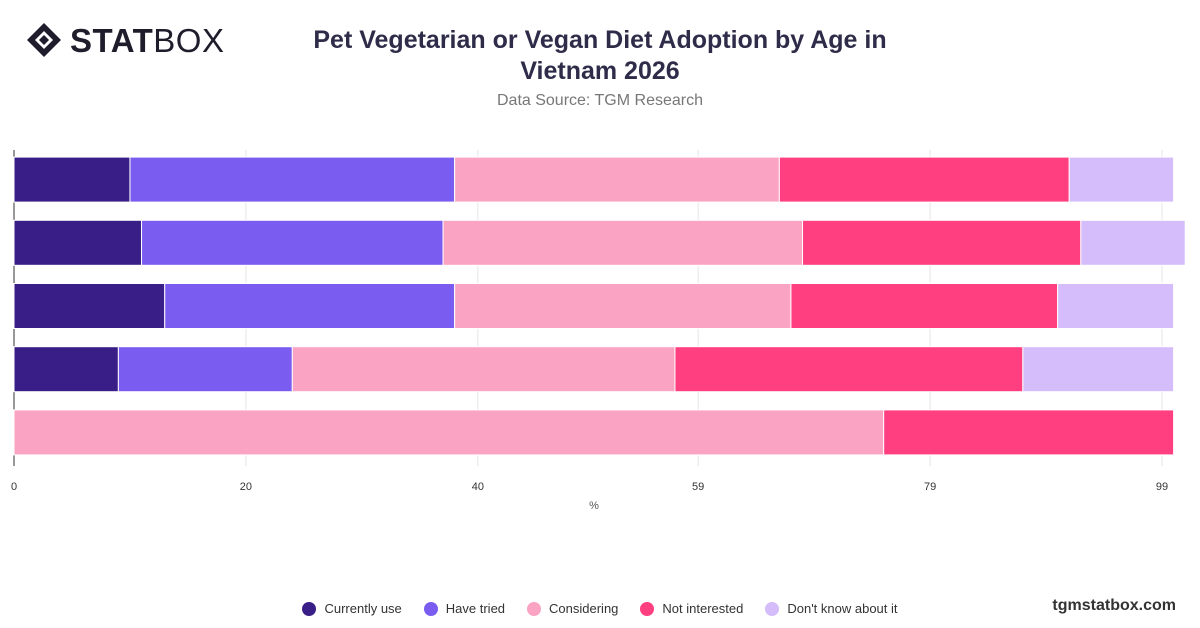 The height and width of the screenshot is (628, 1200). I want to click on legend-item: Don't know about it, so click(831, 608).